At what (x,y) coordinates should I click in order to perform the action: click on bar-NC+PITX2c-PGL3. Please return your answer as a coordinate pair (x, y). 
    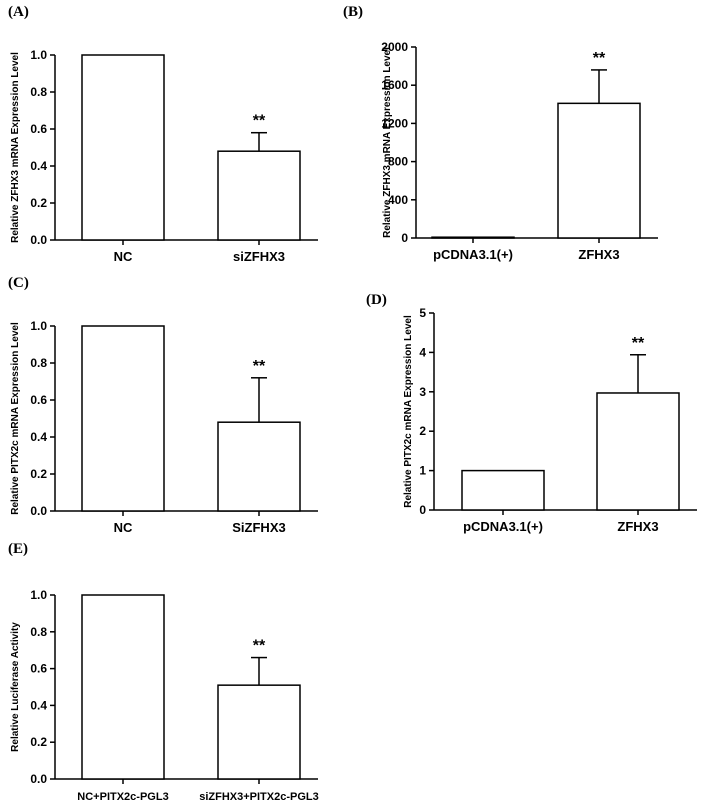
    Looking at the image, I should click on (123, 687).